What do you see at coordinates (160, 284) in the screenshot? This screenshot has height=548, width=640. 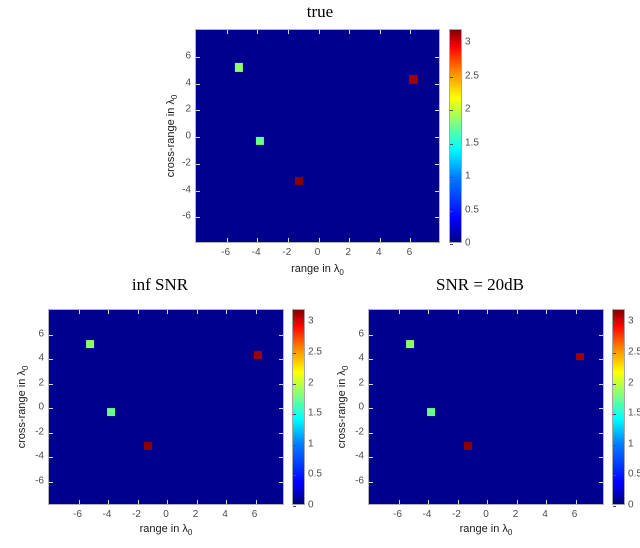 I see `panel-title: inf SNR` at bounding box center [160, 284].